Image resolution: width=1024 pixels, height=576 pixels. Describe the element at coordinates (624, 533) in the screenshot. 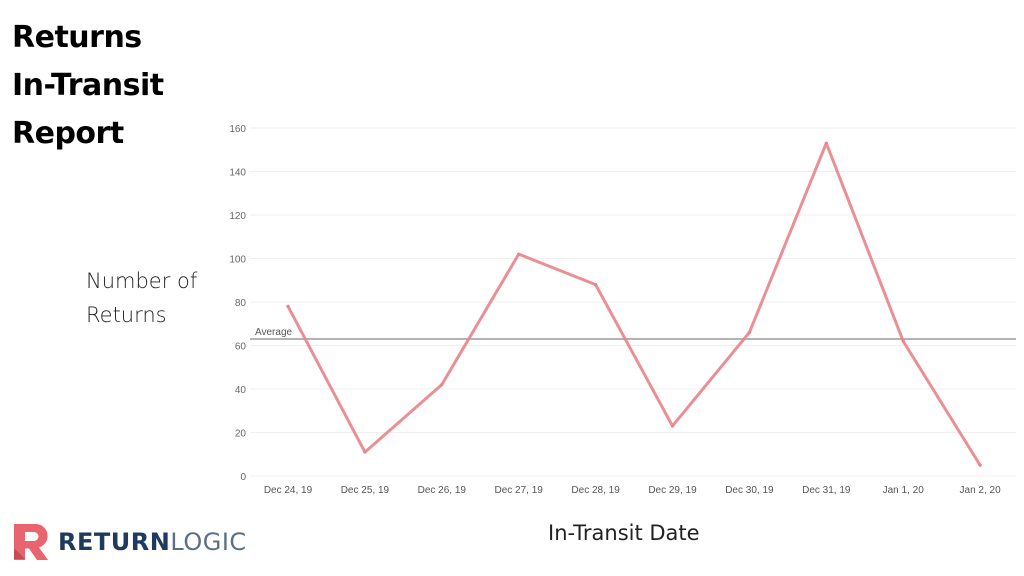

I see `x-axis-label: In-Transit Date` at that location.